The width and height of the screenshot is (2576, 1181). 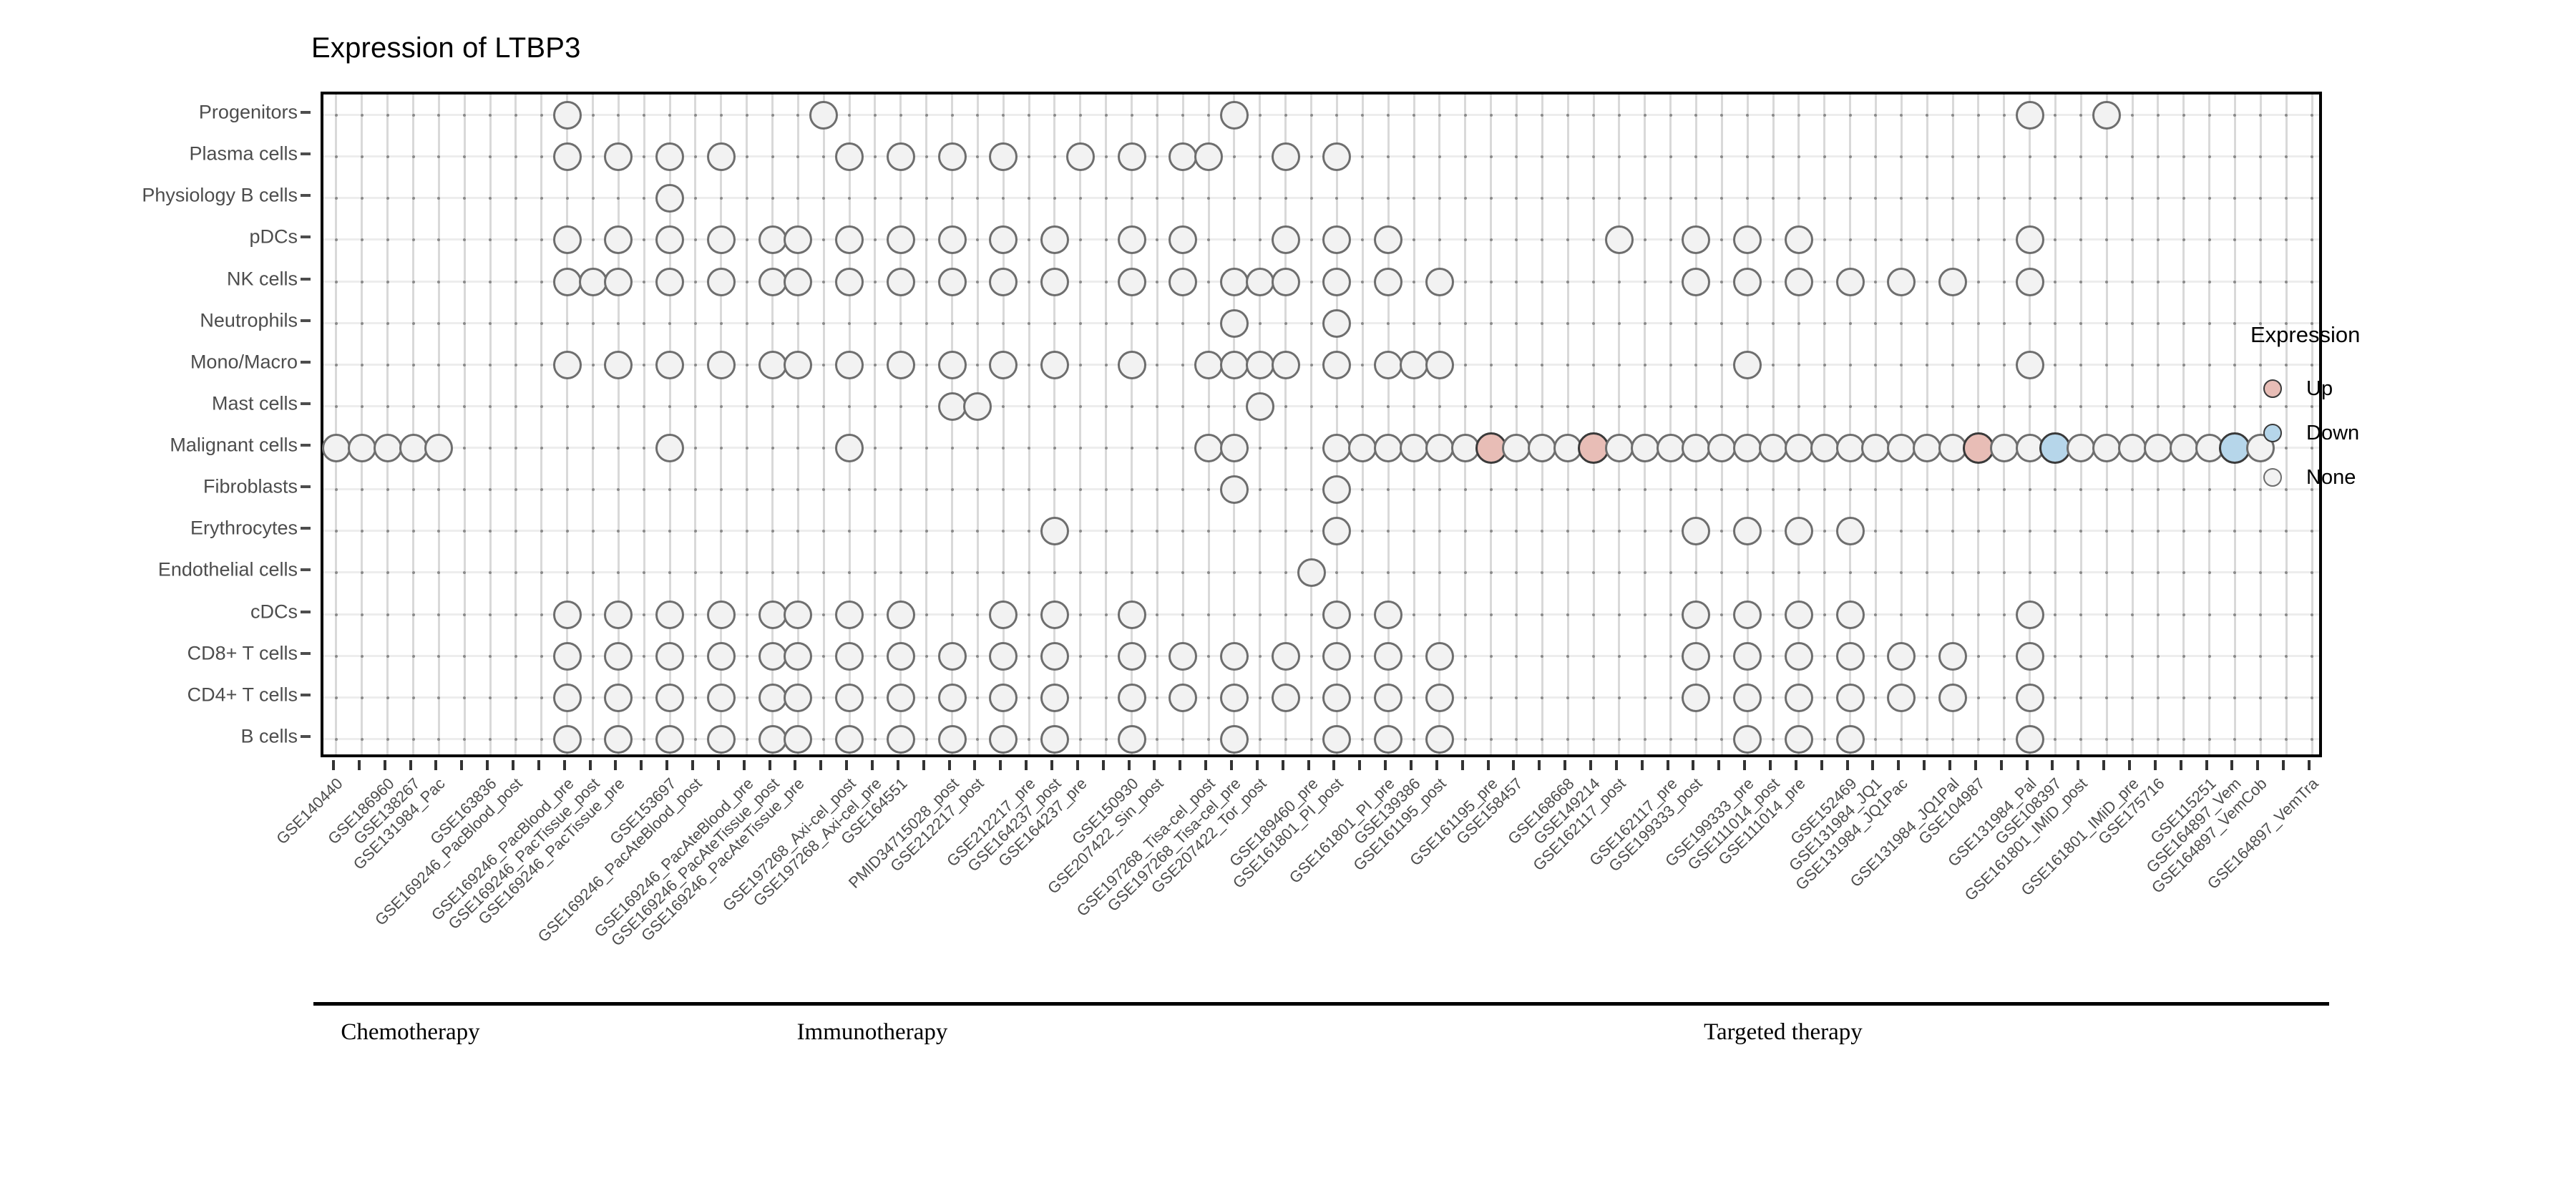 I want to click on legend-item: Down, so click(x=2305, y=433).